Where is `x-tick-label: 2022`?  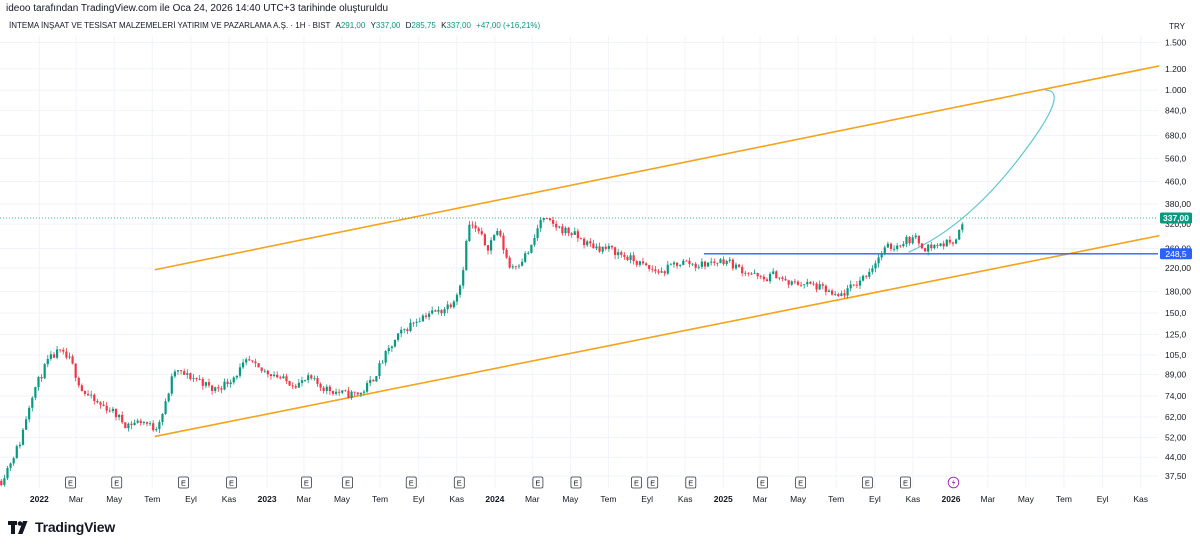 x-tick-label: 2022 is located at coordinates (39, 499).